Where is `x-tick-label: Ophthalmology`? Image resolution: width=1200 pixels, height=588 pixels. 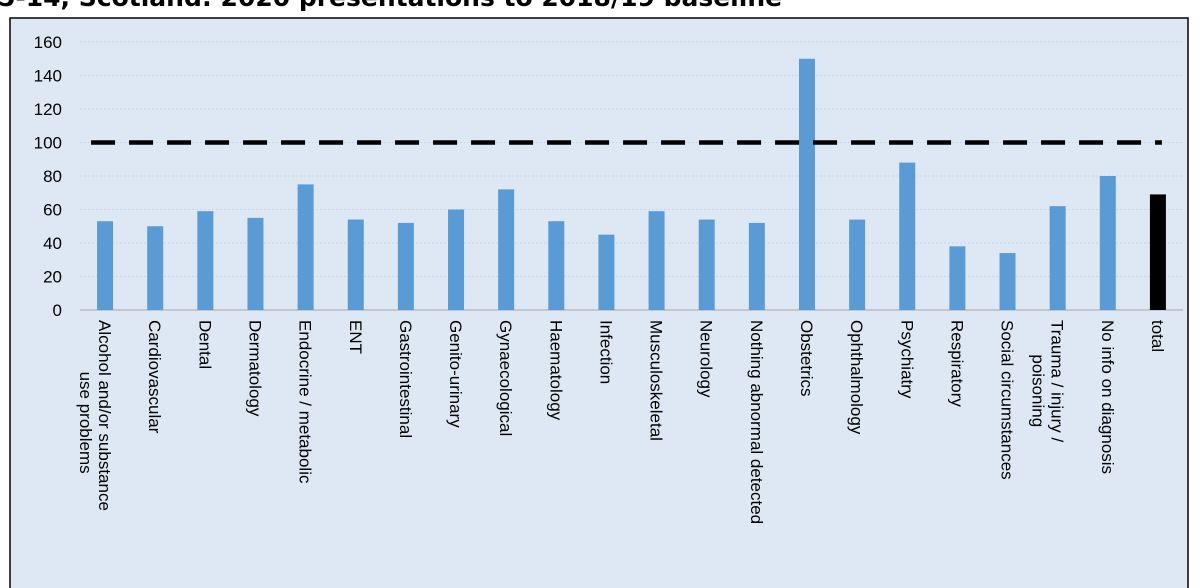 x-tick-label: Ophthalmology is located at coordinates (856, 377).